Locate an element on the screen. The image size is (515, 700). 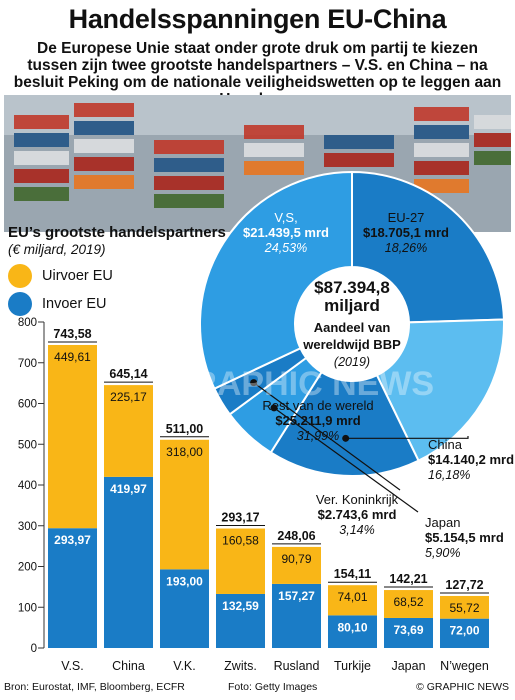
donut-label-uk-pct: 3,14% is located at coordinates (356, 530).